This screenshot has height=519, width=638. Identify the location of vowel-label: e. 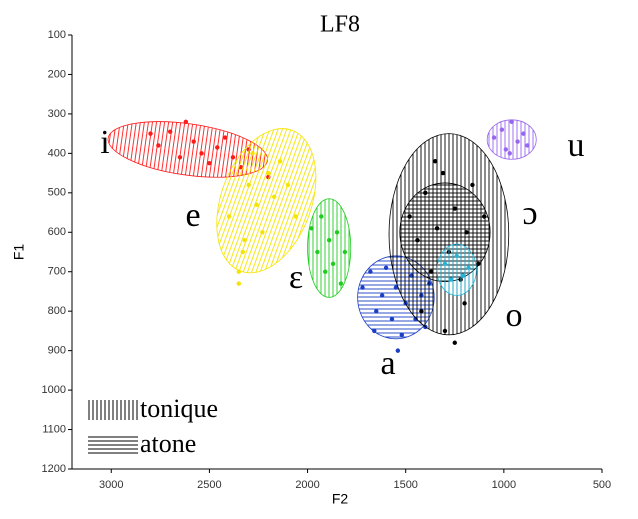
(192, 215).